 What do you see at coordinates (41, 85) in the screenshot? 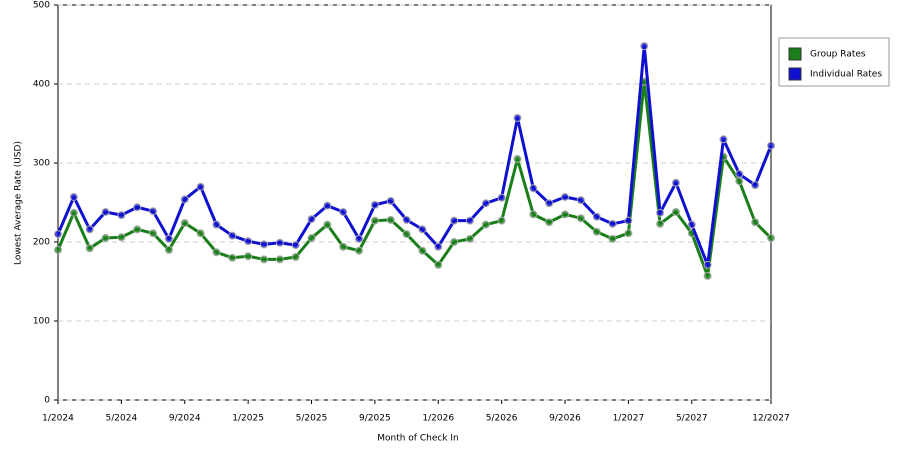
I see `y-tick-label: 400` at bounding box center [41, 85].